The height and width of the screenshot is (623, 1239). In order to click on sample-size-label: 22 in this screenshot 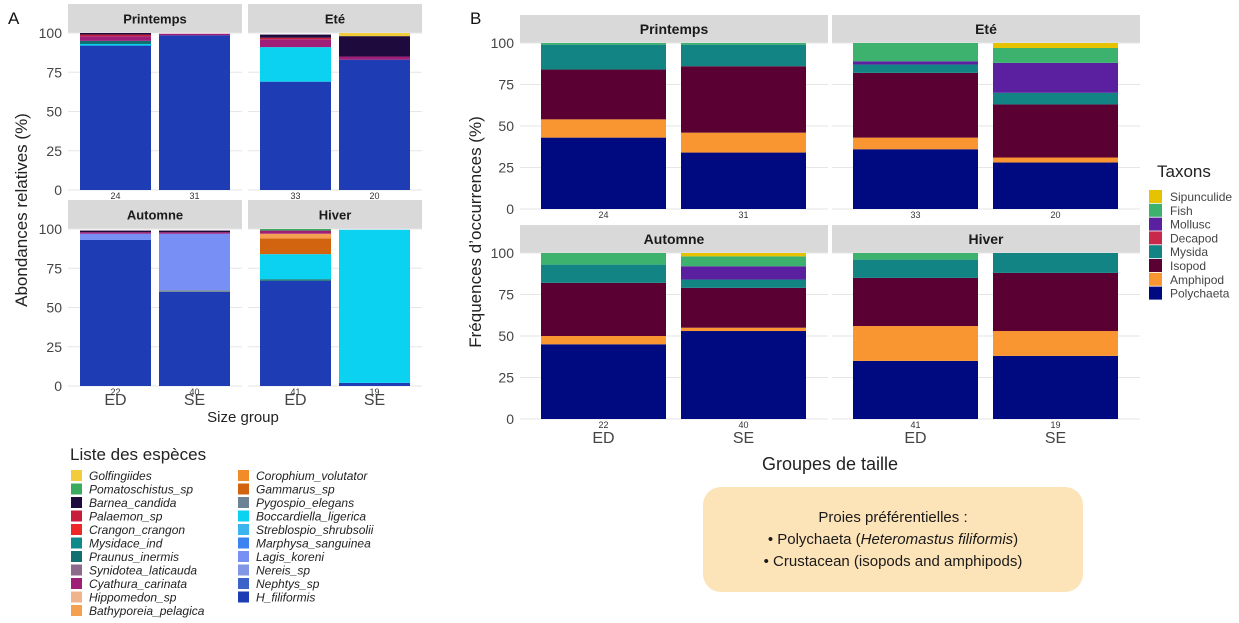, I will do `click(603, 425)`.